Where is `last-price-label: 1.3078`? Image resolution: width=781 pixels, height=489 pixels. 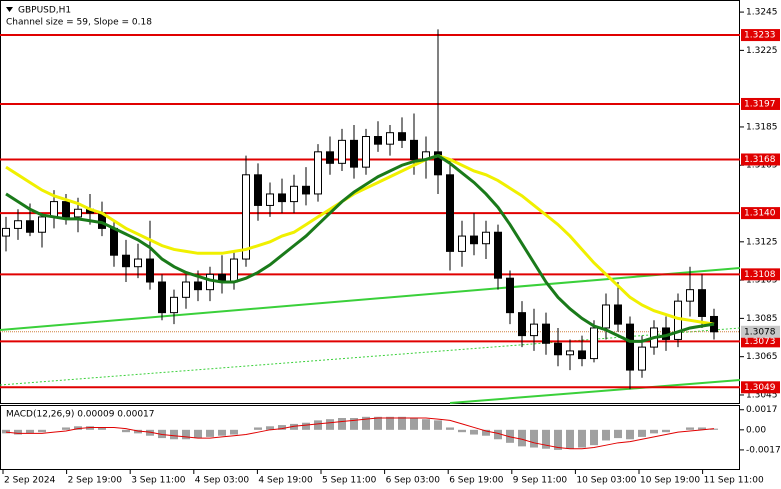
last-price-label: 1.3078 is located at coordinates (760, 332).